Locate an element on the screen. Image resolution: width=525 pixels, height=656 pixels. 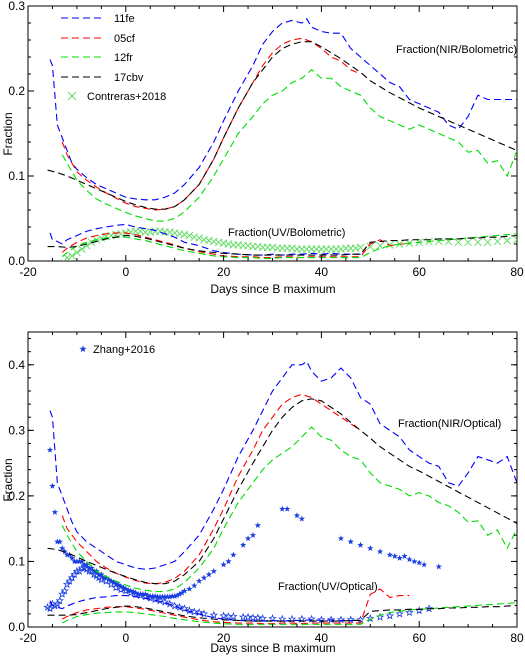
x-tick-label: -20 is located at coordinates (28, 272).